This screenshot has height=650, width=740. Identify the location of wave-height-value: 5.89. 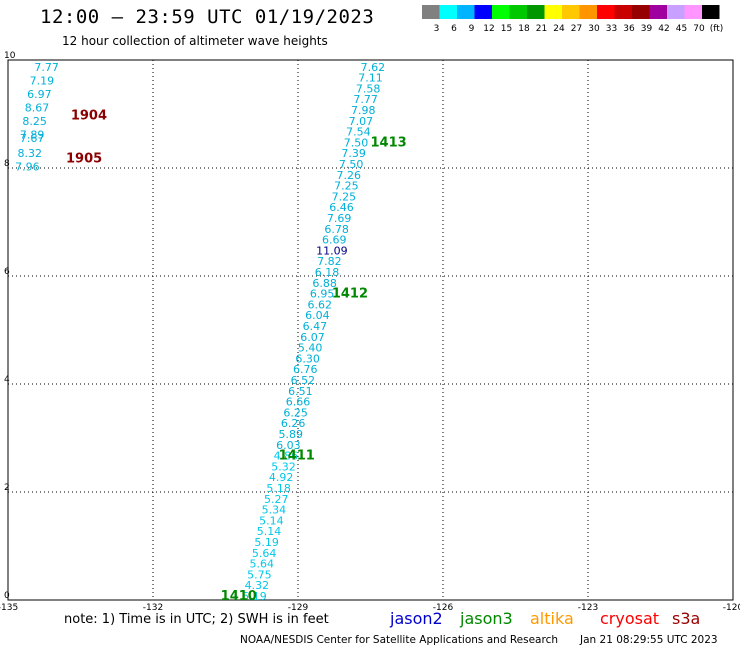
(291, 434).